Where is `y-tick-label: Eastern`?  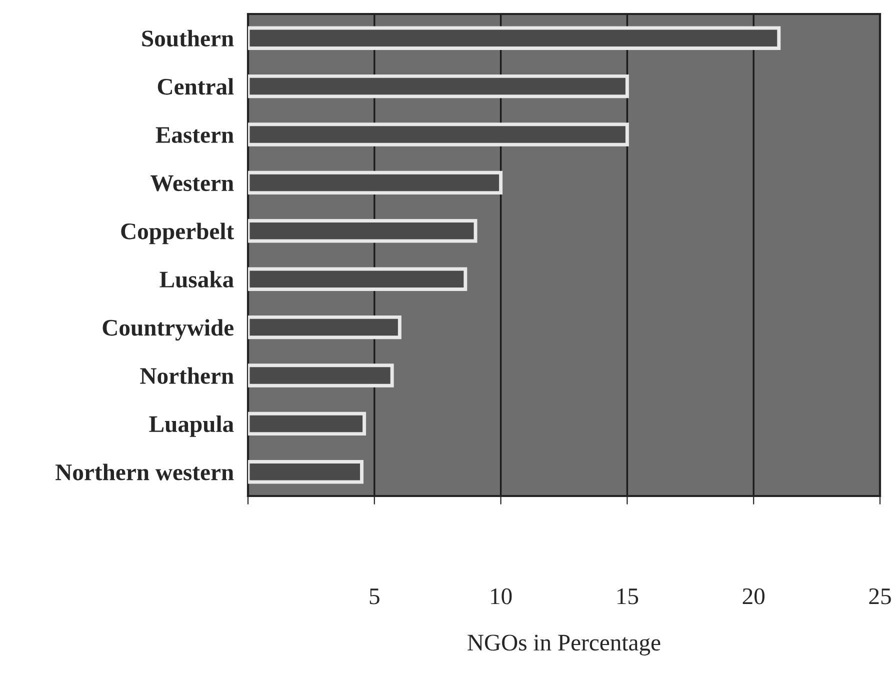
y-tick-label: Eastern is located at coordinates (195, 135).